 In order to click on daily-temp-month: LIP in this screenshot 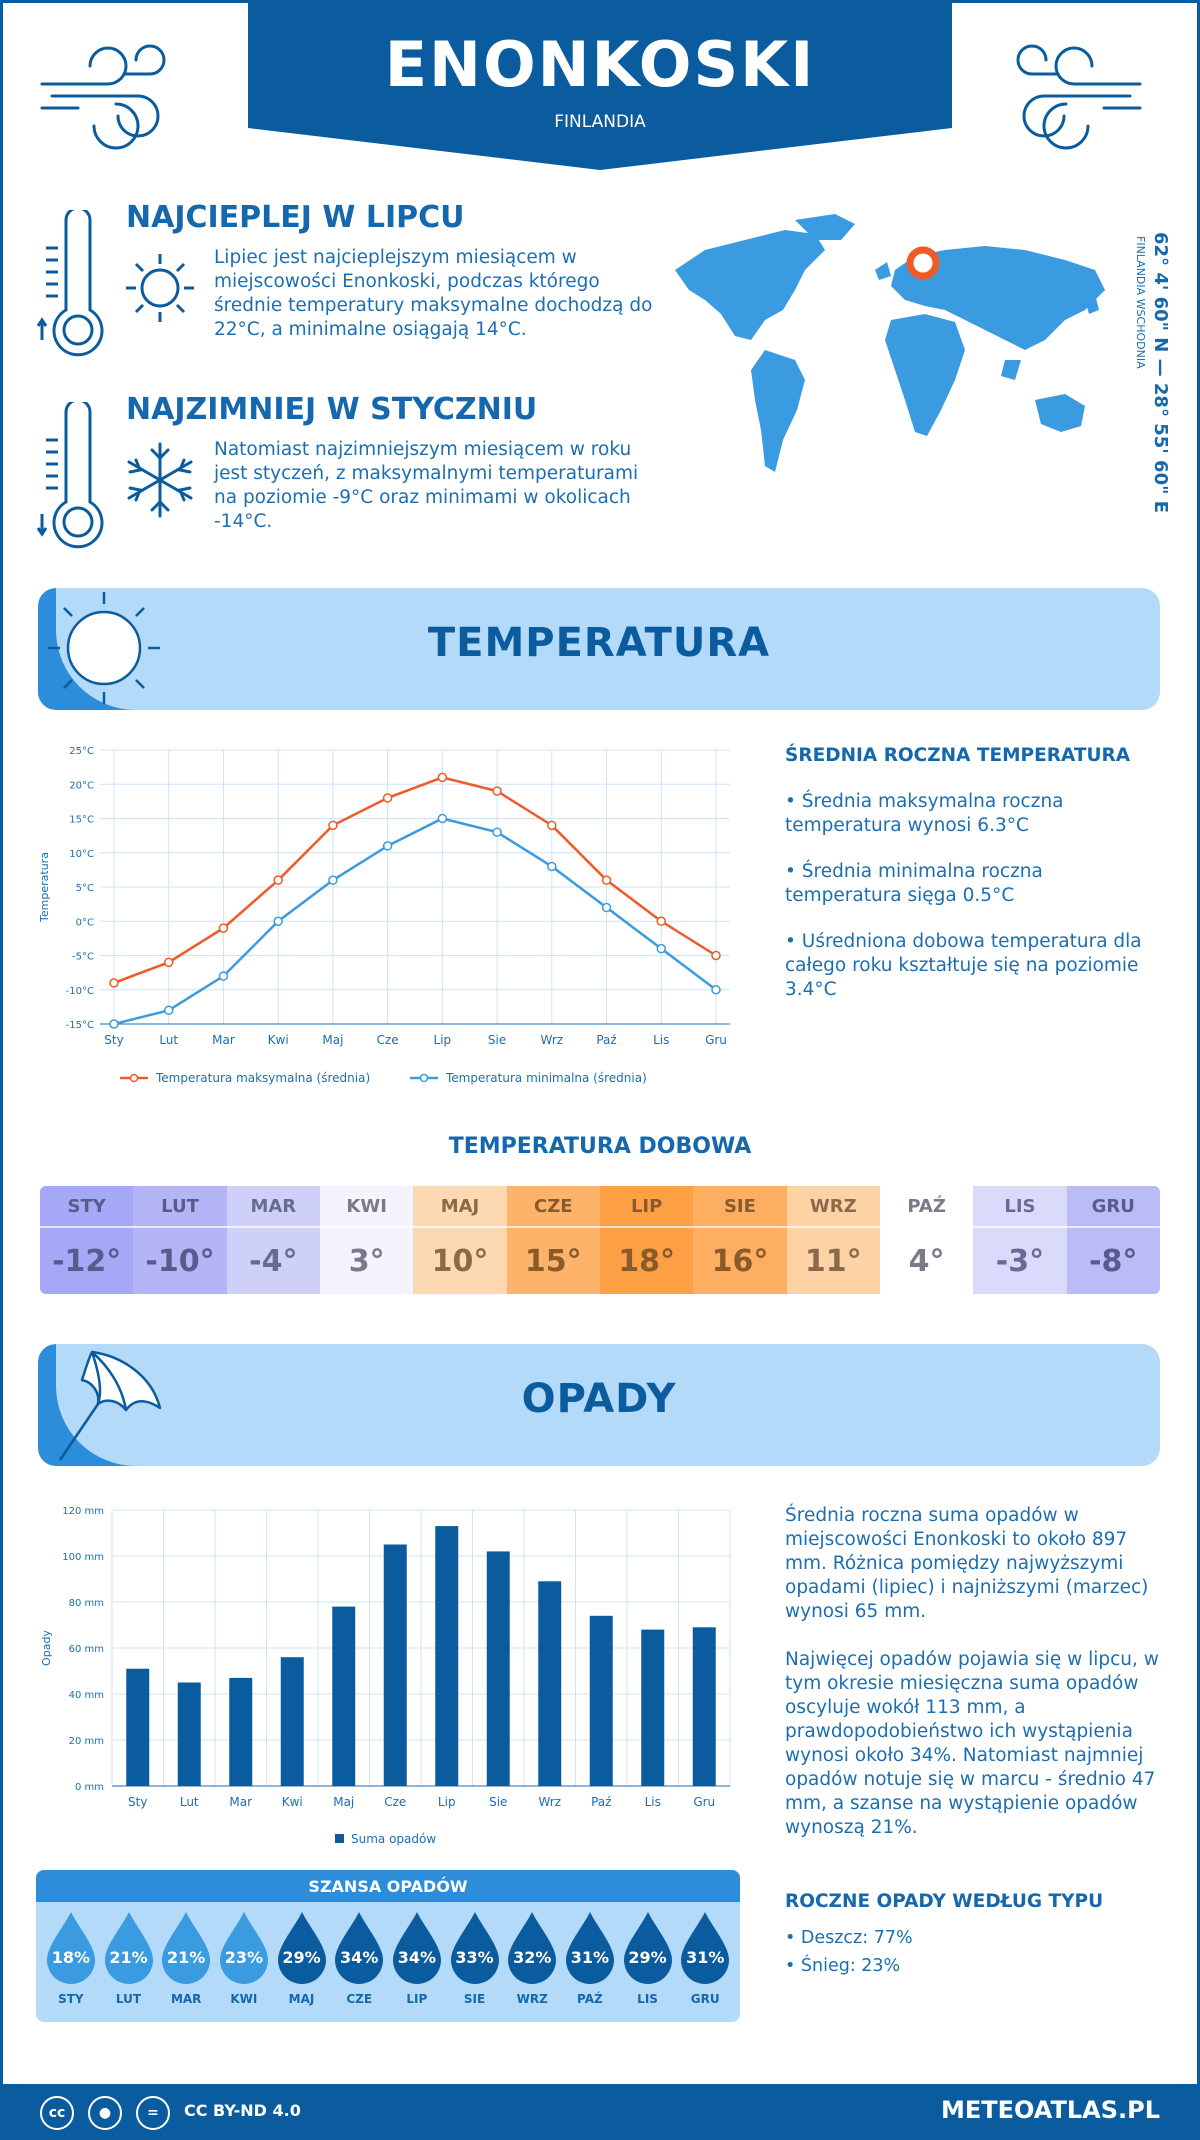, I will do `click(646, 1206)`.